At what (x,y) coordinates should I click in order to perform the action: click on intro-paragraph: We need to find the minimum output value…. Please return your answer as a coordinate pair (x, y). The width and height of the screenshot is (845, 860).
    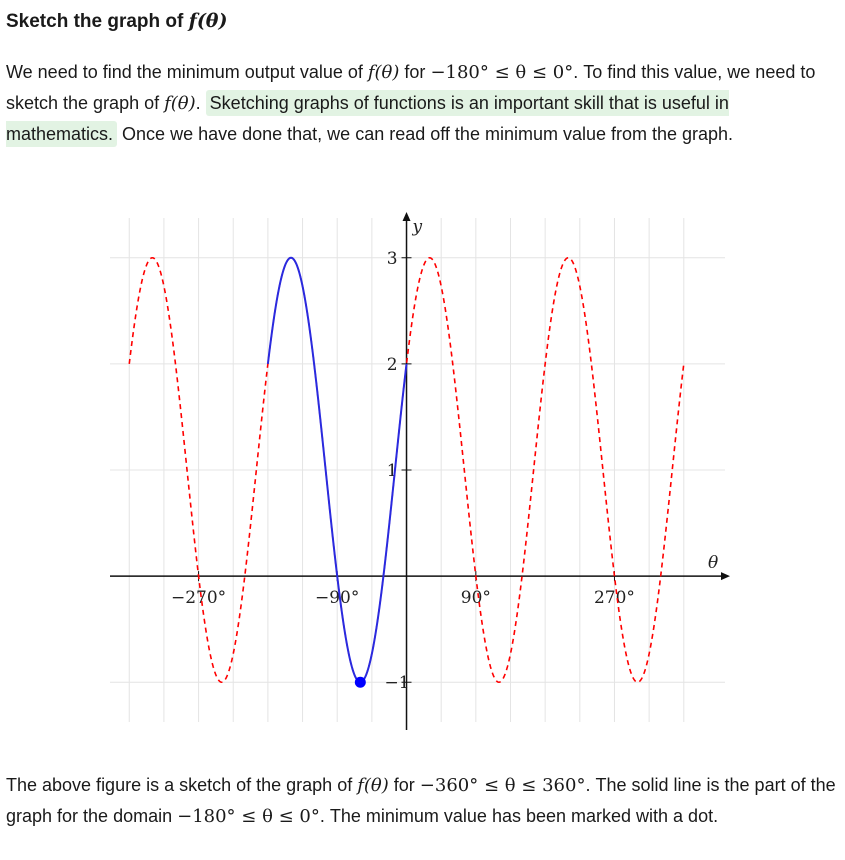
    Looking at the image, I should click on (422, 103).